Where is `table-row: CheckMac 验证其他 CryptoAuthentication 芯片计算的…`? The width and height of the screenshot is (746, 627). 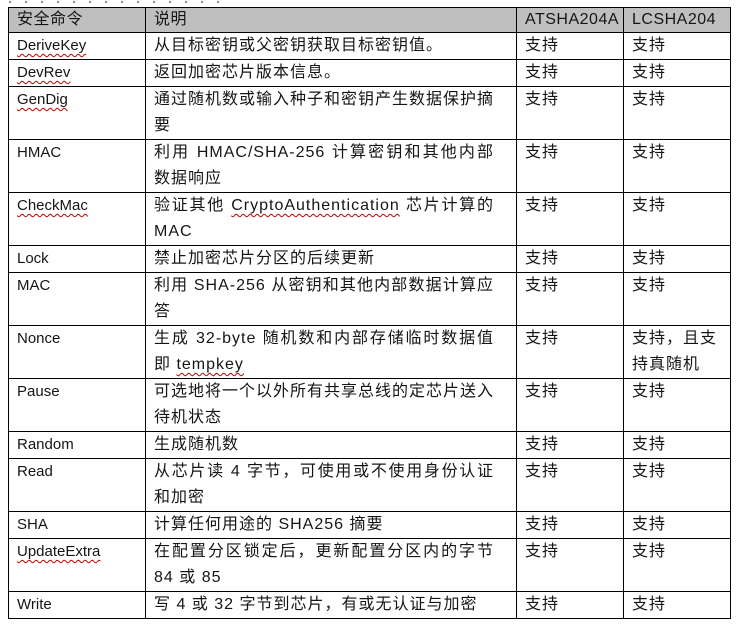 table-row: CheckMac 验证其他 CryptoAuthentication 芯片计算的… is located at coordinates (369, 219).